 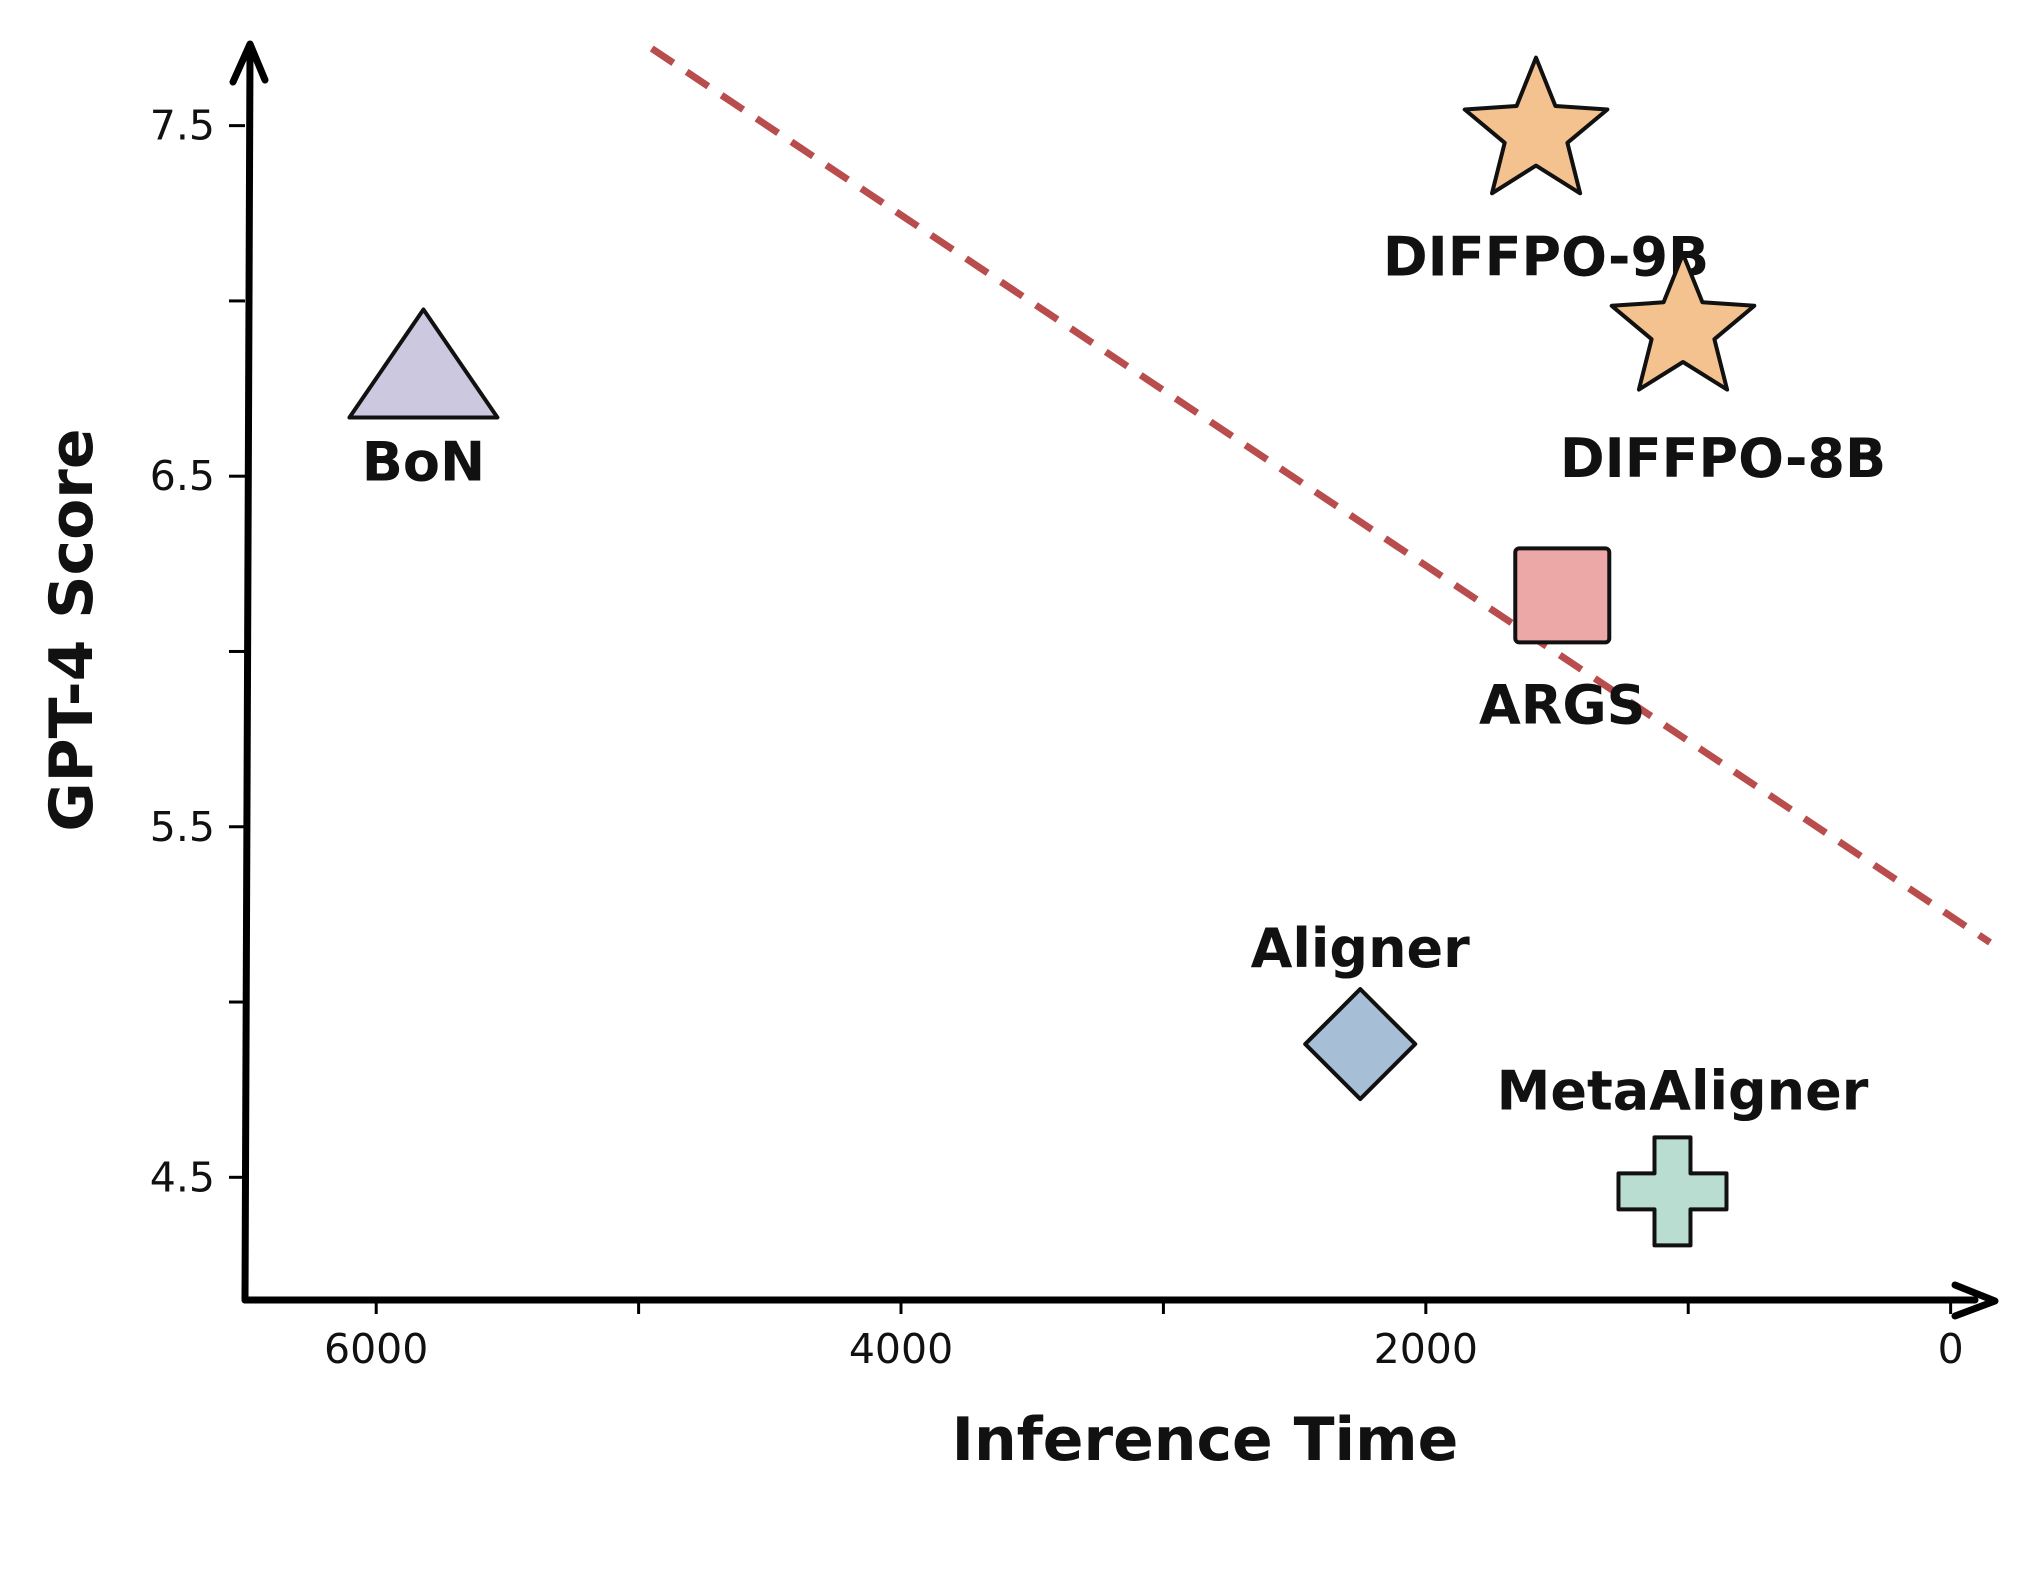 I want to click on x-axis-title: Inference Time, so click(x=1205, y=1440).